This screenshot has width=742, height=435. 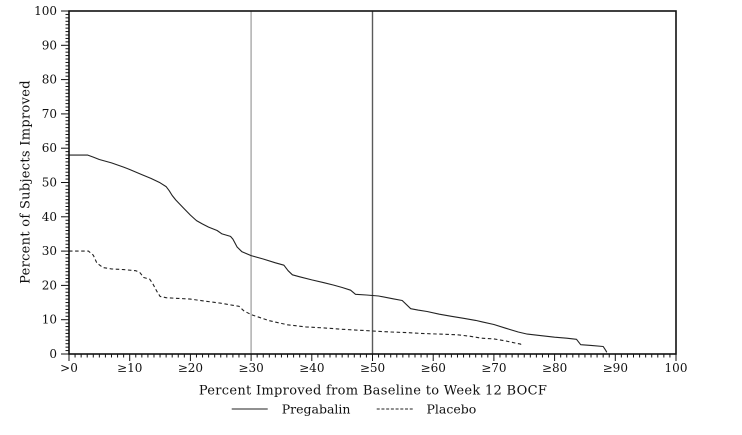 What do you see at coordinates (45, 11) in the screenshot?
I see `y-tick-label: 100` at bounding box center [45, 11].